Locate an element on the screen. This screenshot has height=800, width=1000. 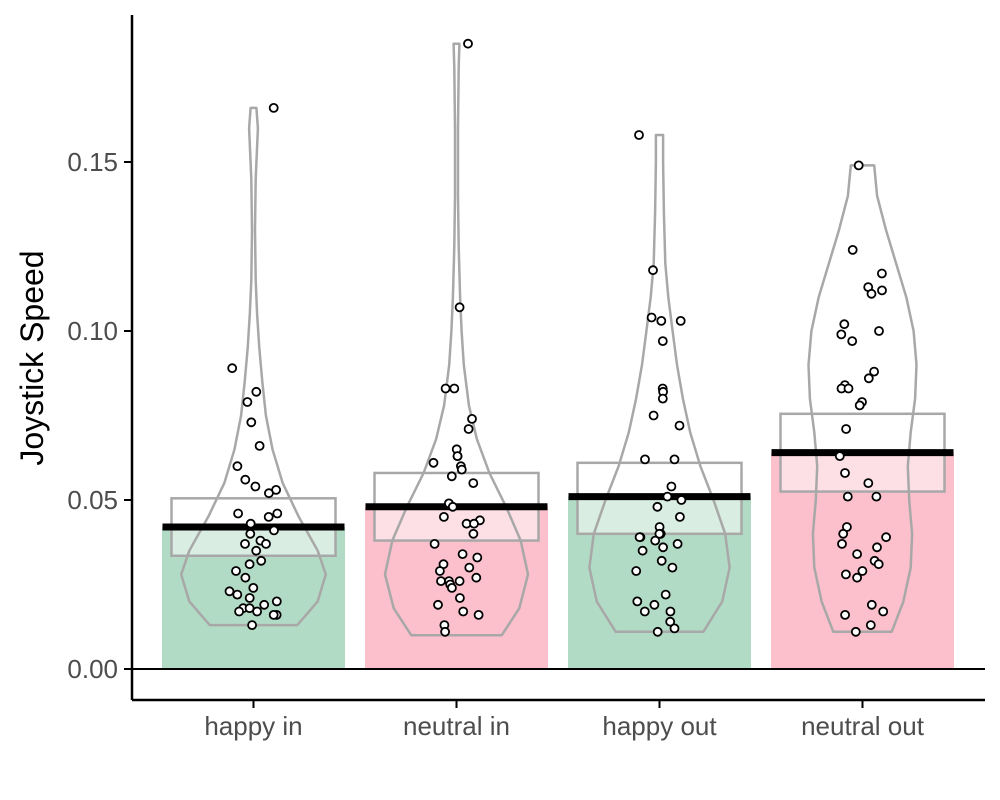
x-tick-label: neutral out is located at coordinates (863, 726).